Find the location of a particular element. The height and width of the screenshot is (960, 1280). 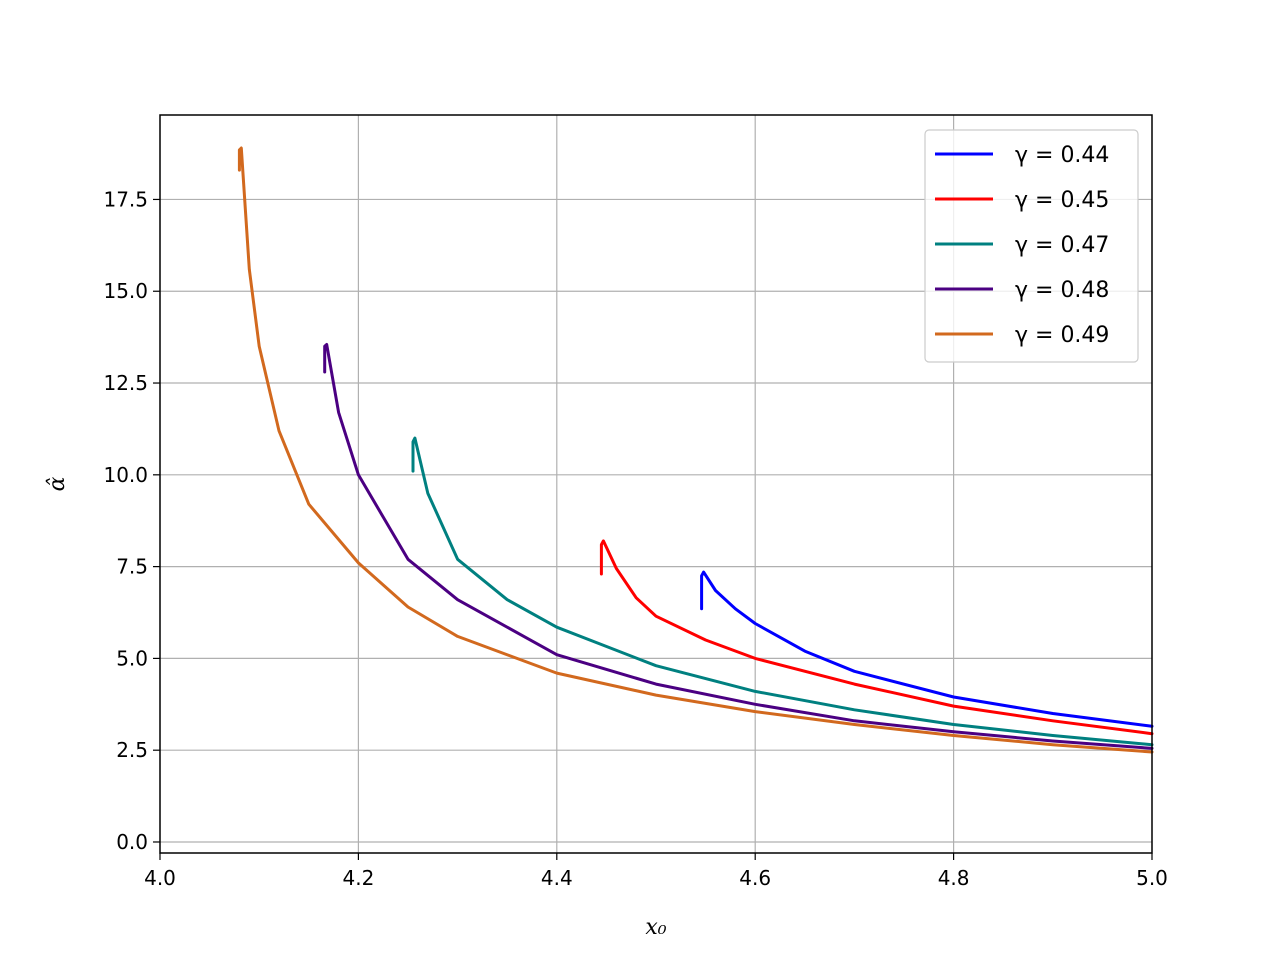

legend: γ = 0.44 γ = 0.45 γ = 0.47 γ = 0.48 γ = 0.49 is located at coordinates (1031, 246).